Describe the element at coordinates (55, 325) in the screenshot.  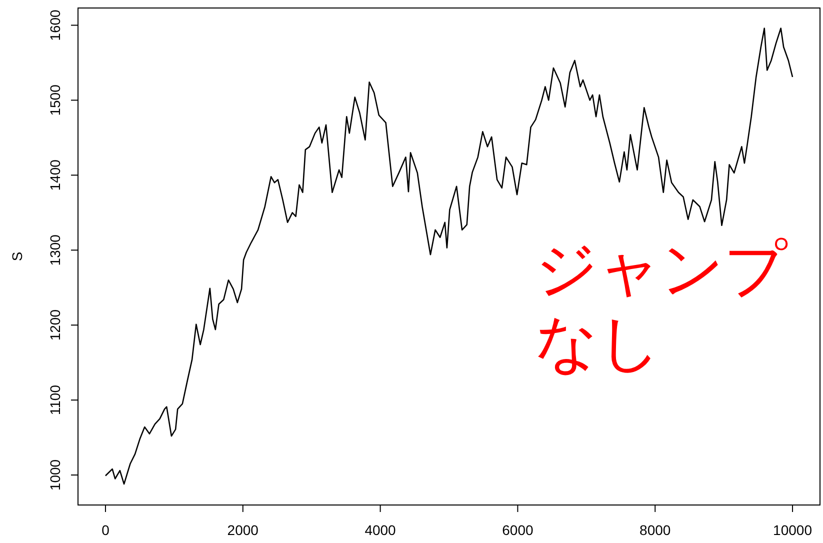
I see `y-tick-label: 1200` at that location.